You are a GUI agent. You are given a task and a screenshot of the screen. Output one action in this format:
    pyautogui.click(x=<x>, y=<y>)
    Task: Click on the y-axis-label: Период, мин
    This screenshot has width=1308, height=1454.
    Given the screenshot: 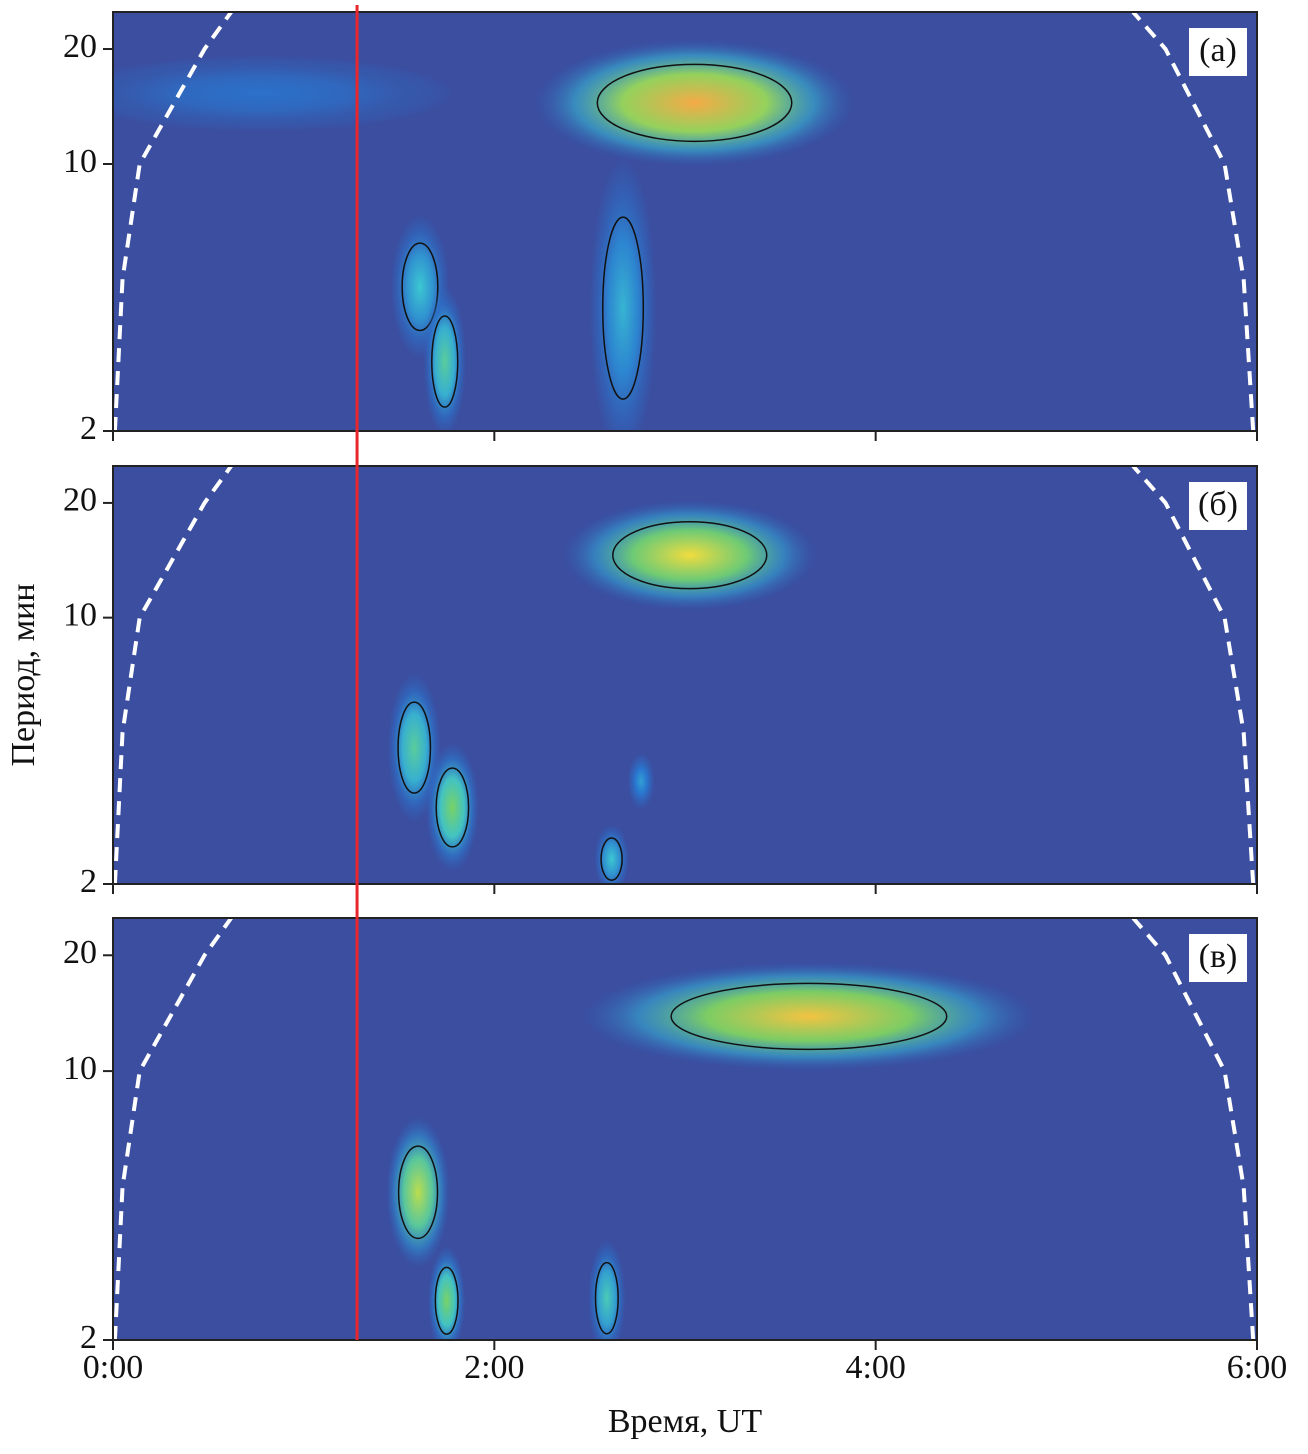 What is the action you would take?
    pyautogui.click(x=23, y=674)
    